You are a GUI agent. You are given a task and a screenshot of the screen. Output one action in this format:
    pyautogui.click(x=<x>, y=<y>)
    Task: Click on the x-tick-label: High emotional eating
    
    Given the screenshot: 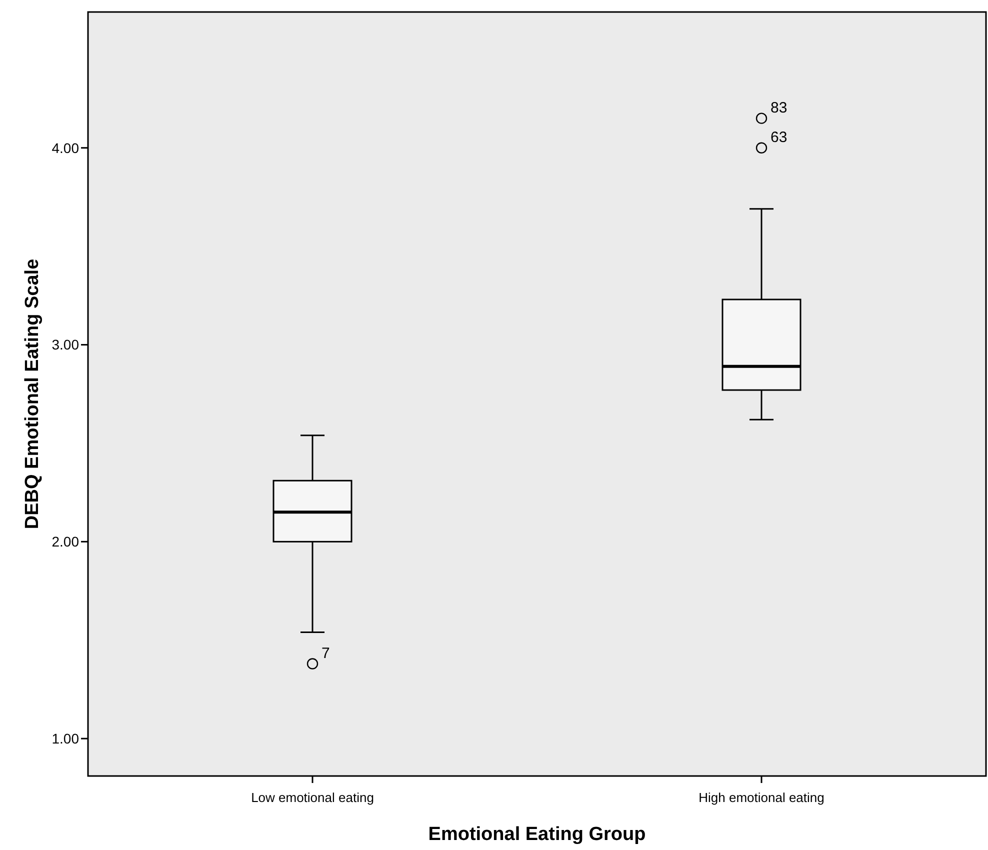 What is the action you would take?
    pyautogui.click(x=761, y=797)
    